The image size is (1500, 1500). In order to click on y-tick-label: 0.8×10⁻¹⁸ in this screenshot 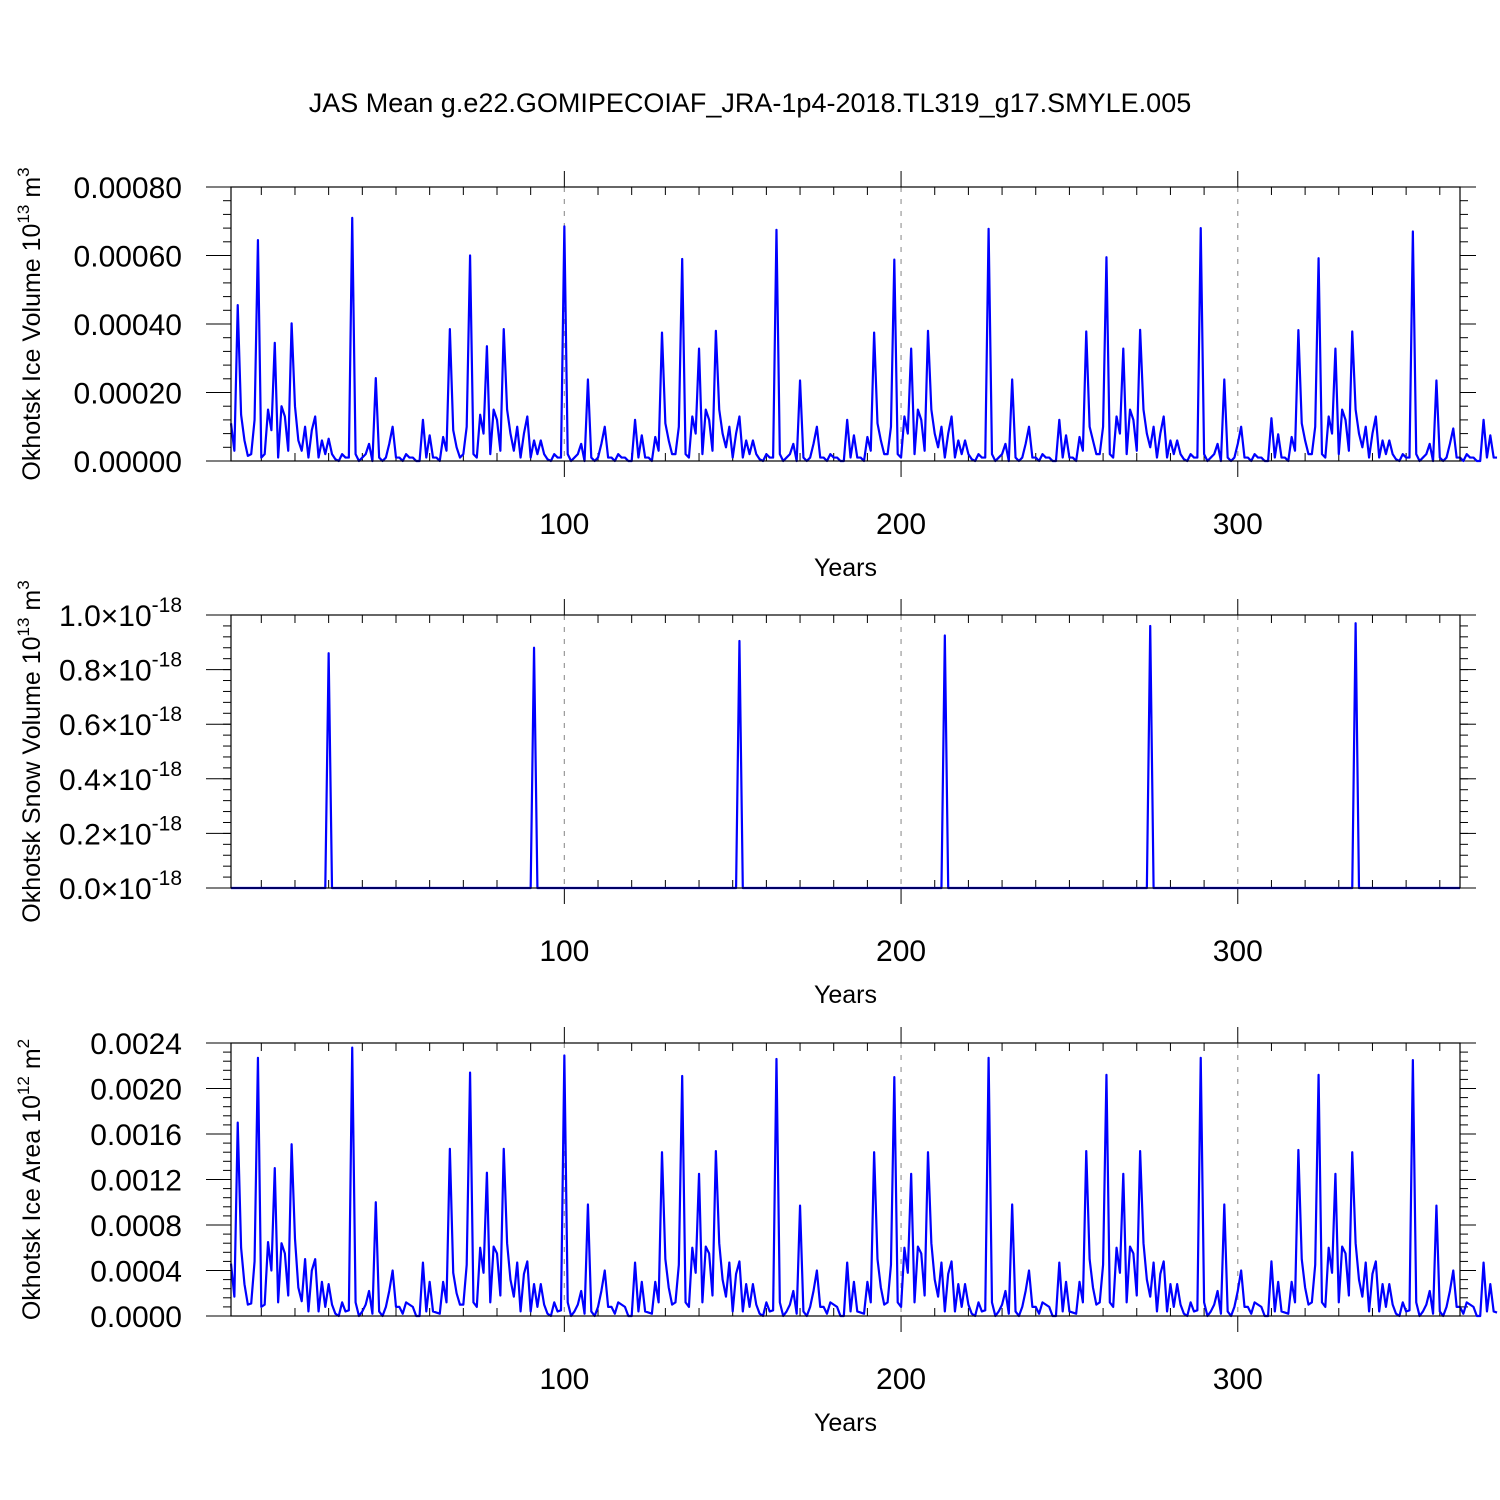, I will do `click(120, 668)`.